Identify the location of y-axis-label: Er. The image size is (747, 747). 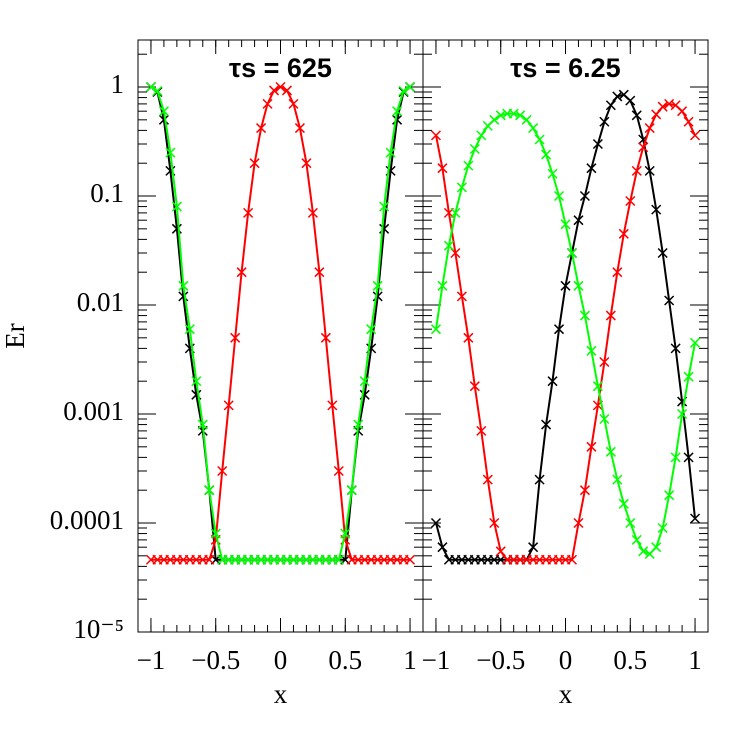
(15, 335).